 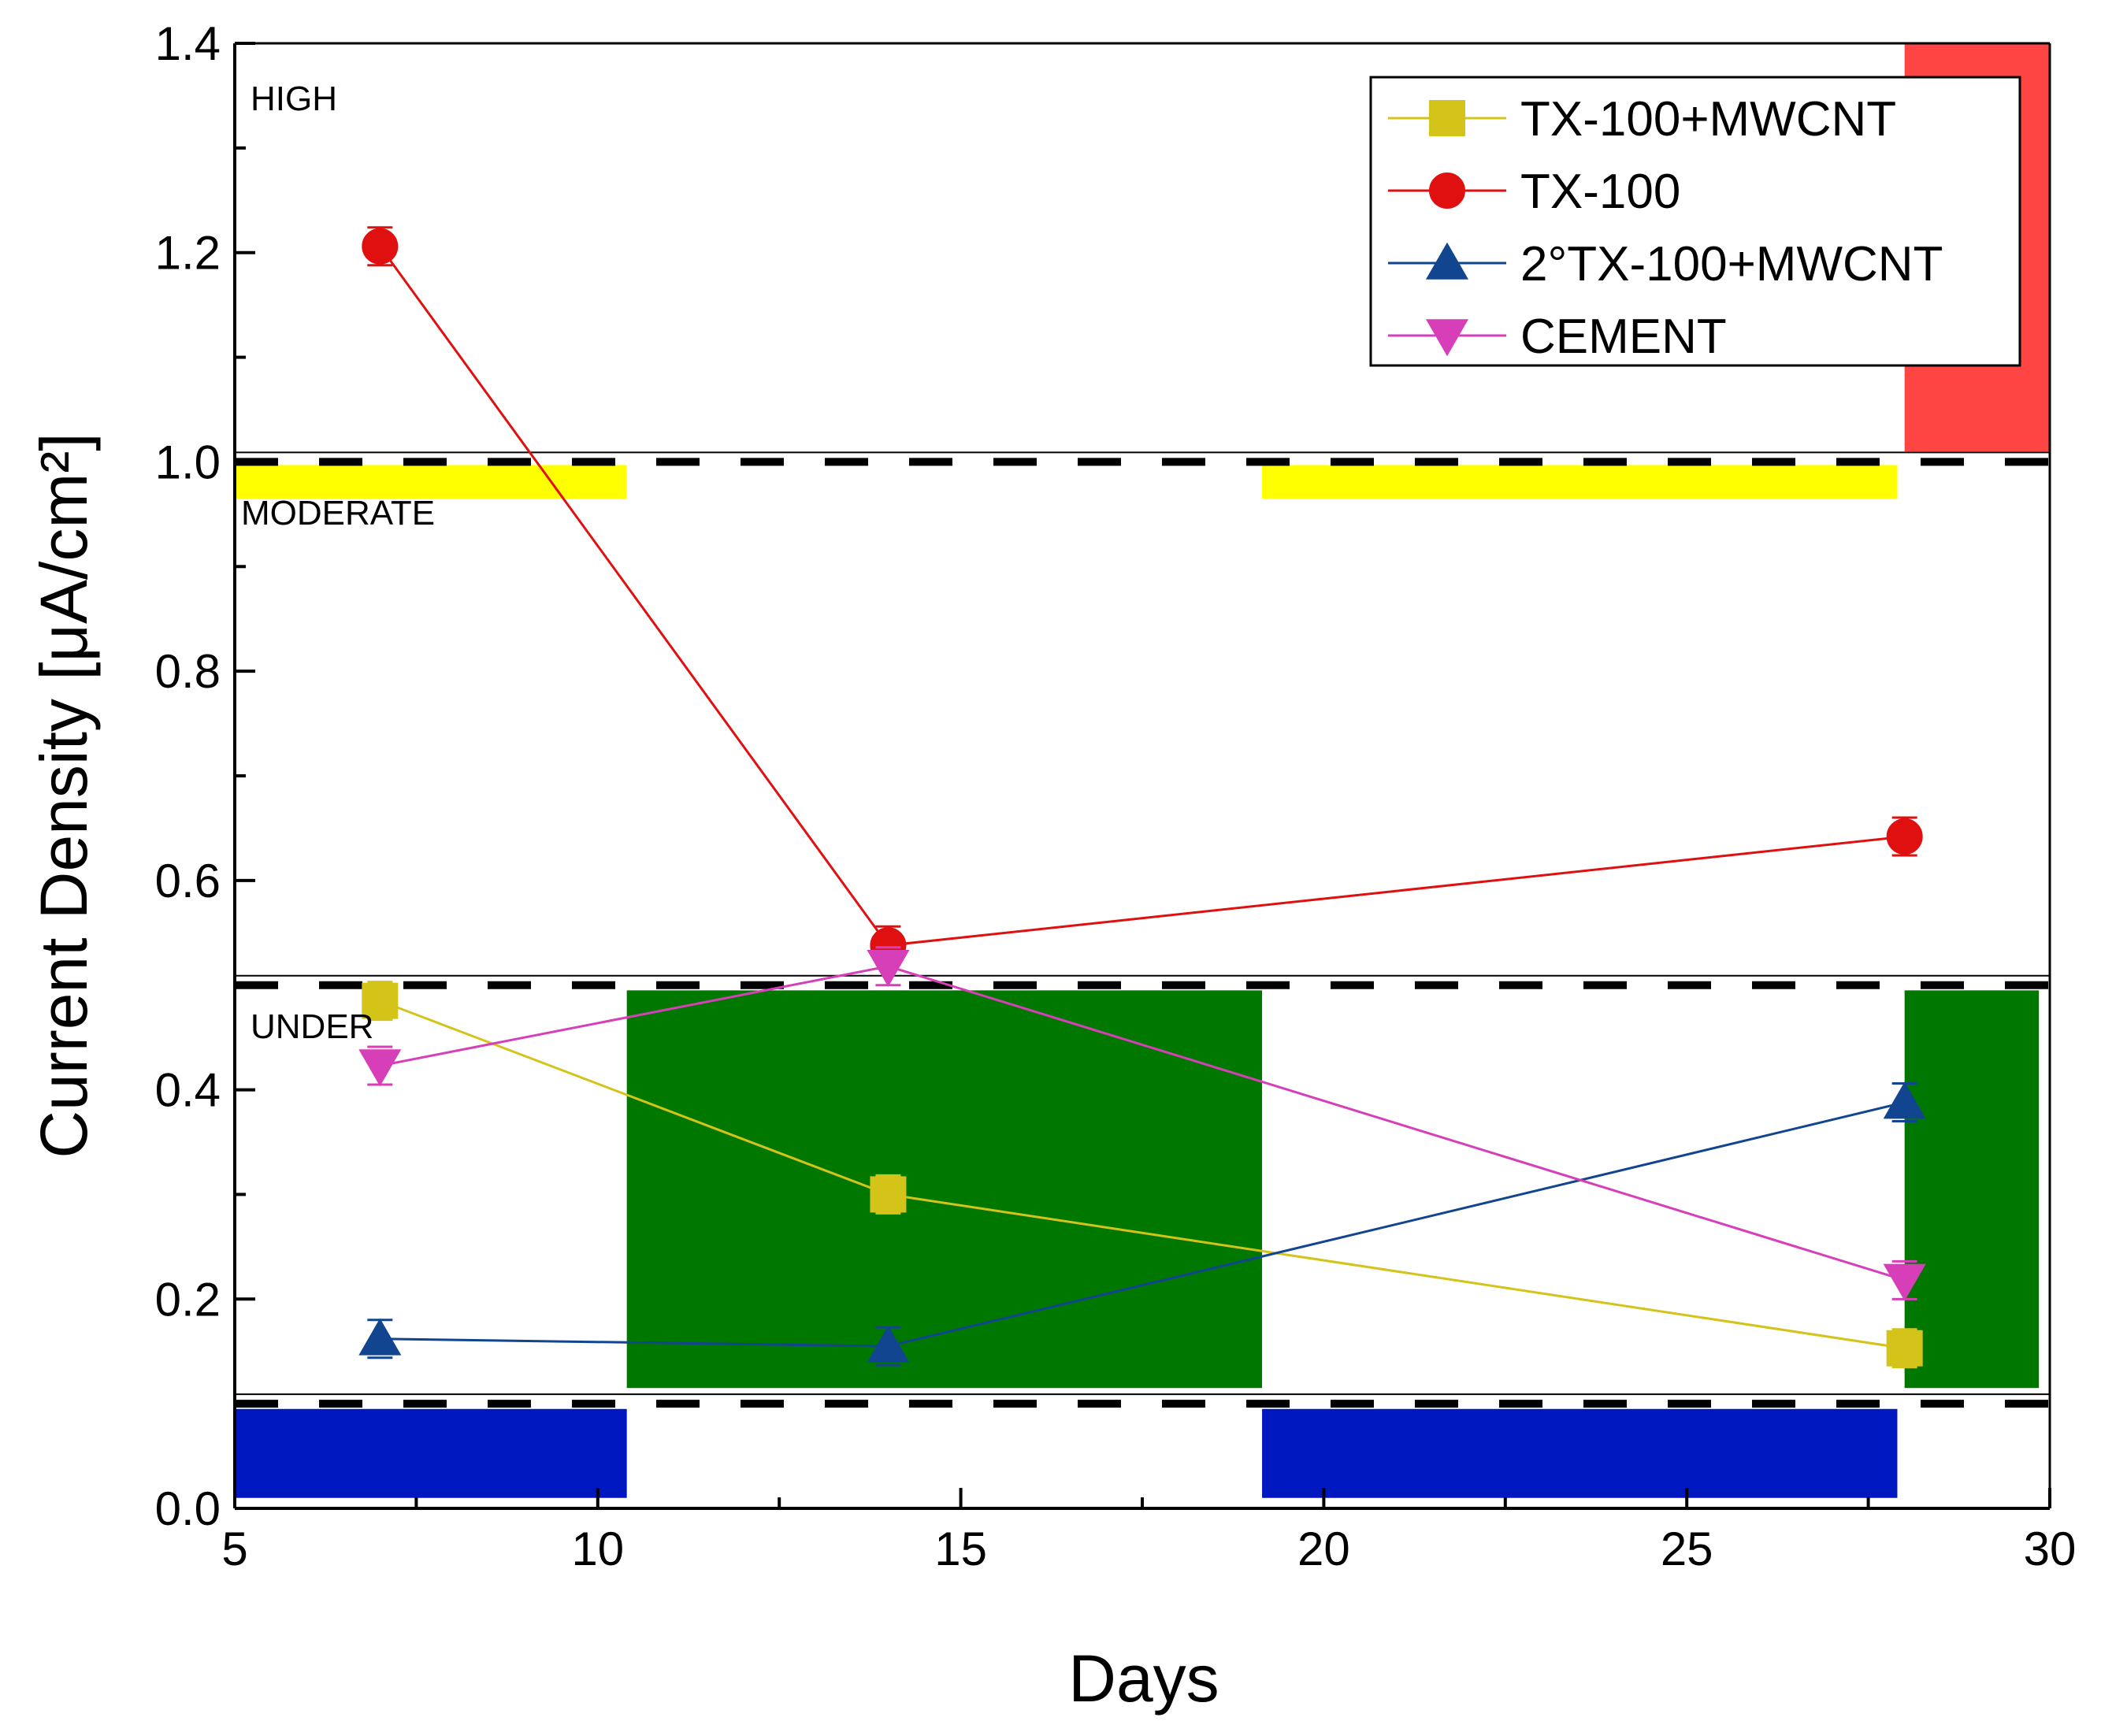 I want to click on y-tick-label-7: 1.4, so click(x=188, y=44).